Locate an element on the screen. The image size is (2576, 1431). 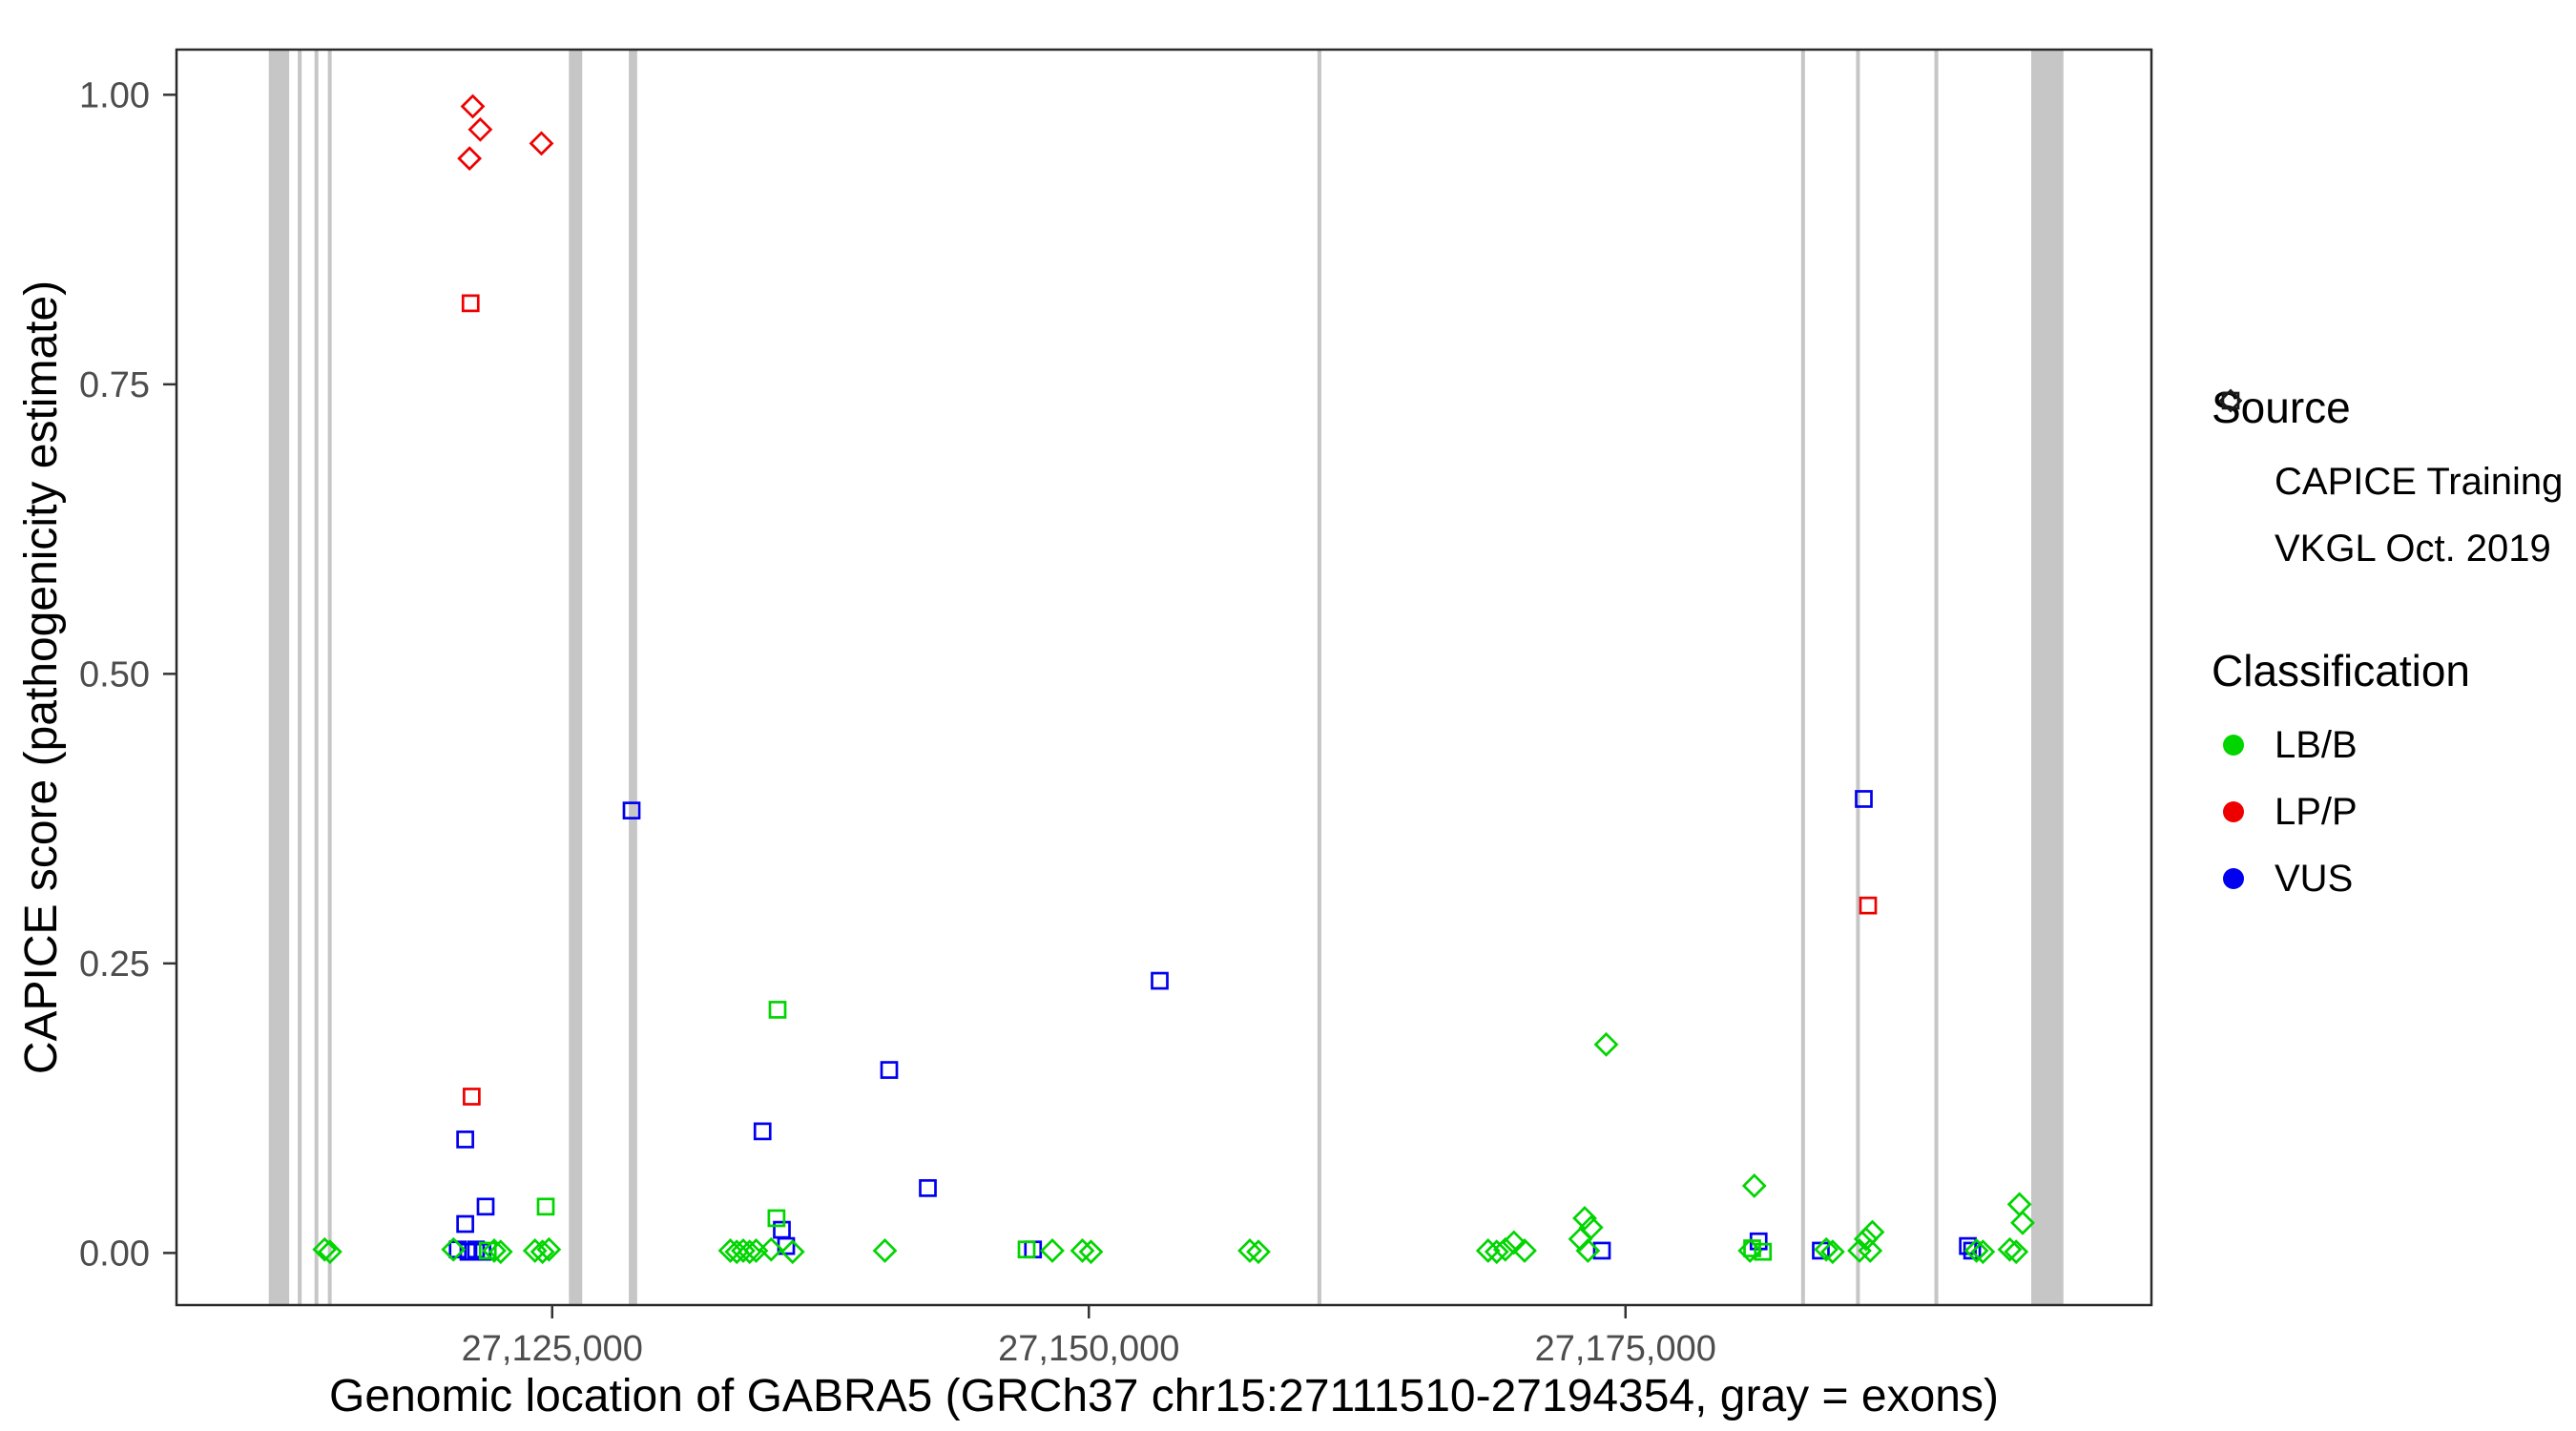
legend: Source CAPICE Training VKGL Oct. 2019 is located at coordinates (2387, 647).